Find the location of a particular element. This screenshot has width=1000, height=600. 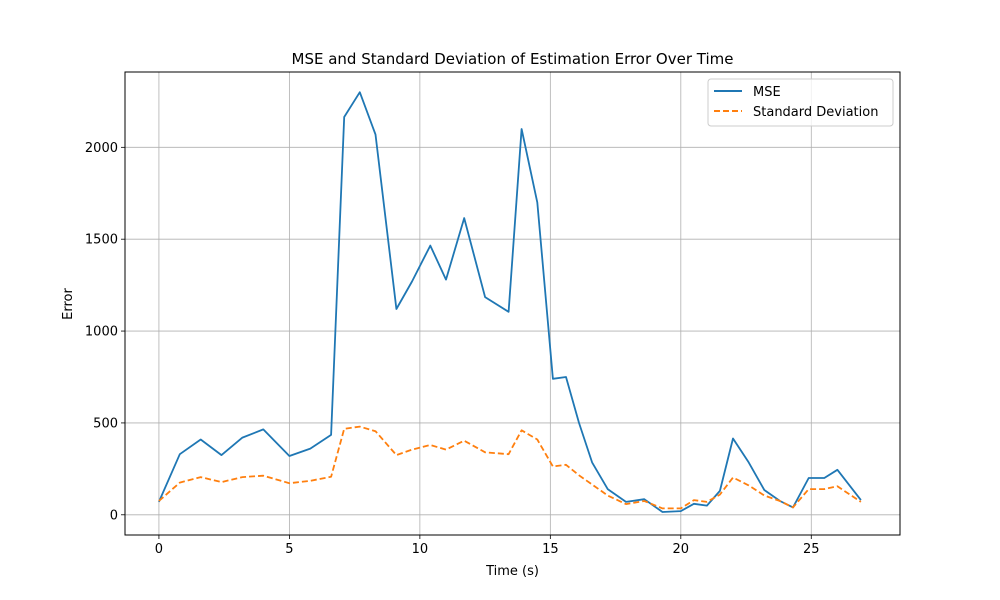

legend-label-mse: MSE is located at coordinates (767, 92).